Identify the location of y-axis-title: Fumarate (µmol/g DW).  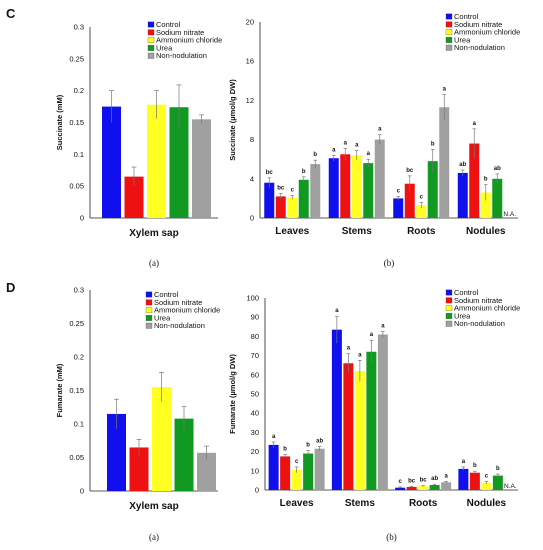
(232, 394).